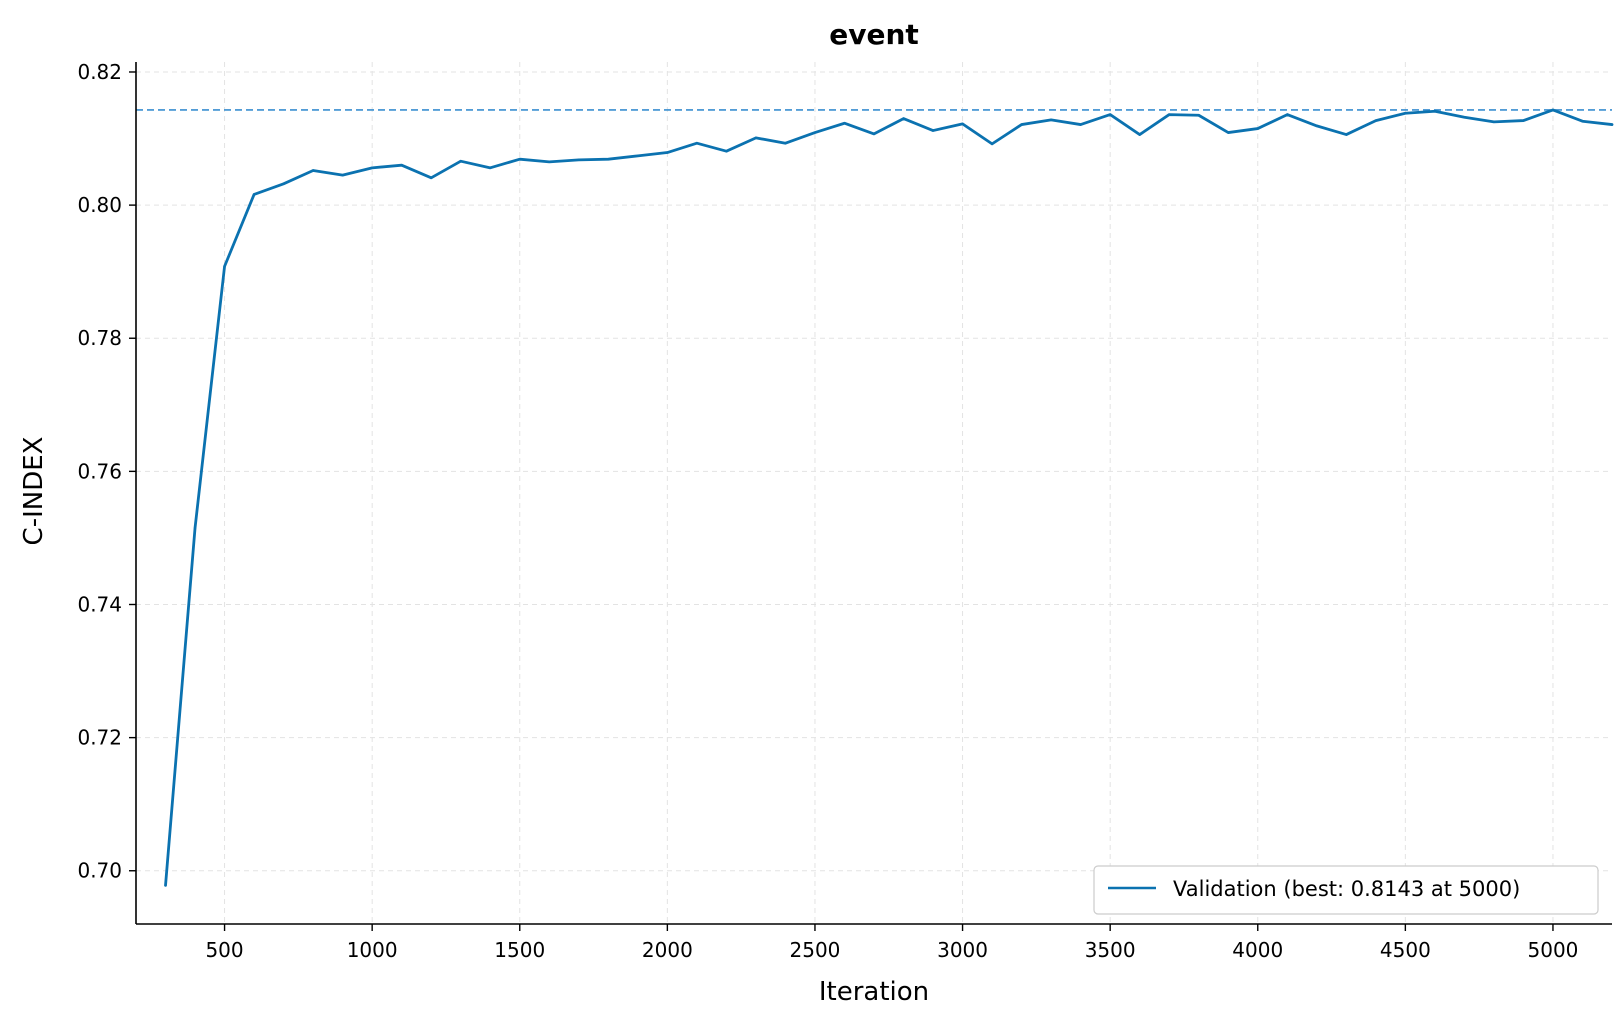 This screenshot has width=1624, height=1024. I want to click on y-tick-label: 0.72, so click(99, 738).